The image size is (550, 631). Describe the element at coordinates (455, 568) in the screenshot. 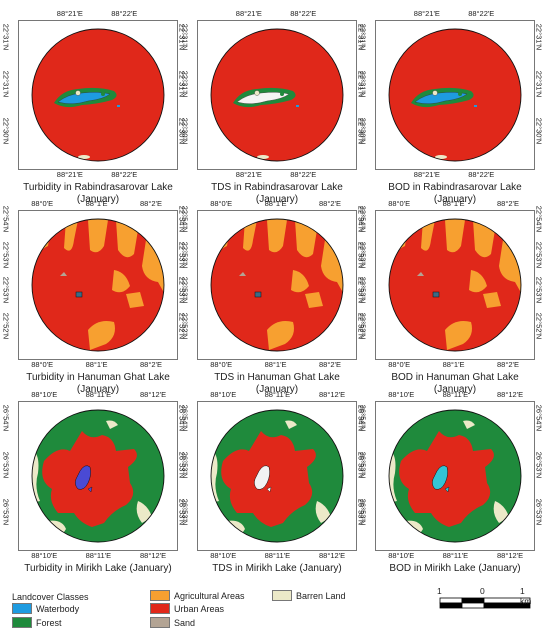

I see `map-caption: BOD in Mirikh Lake (January)` at that location.